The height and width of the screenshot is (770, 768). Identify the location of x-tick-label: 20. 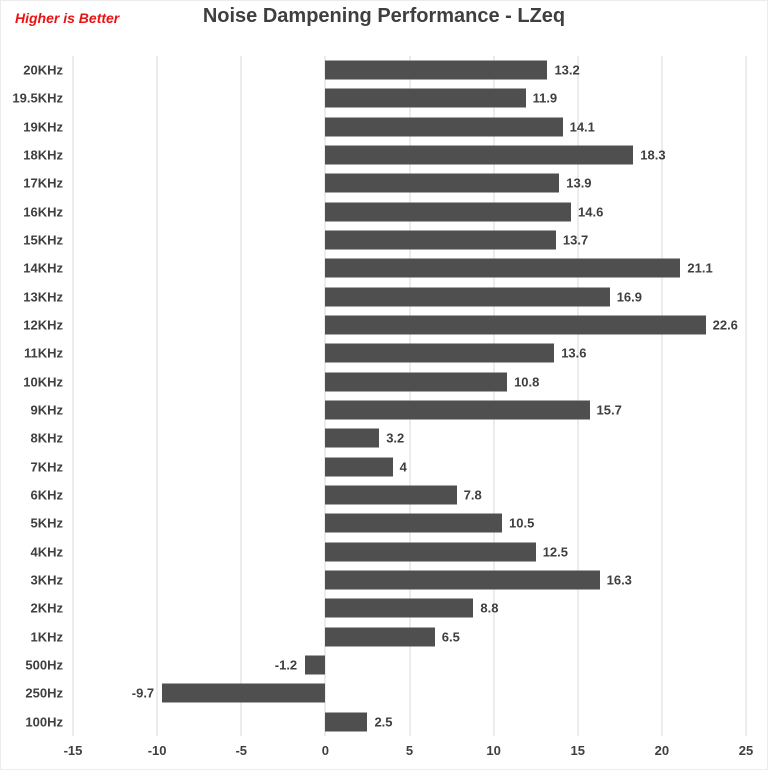
(662, 750).